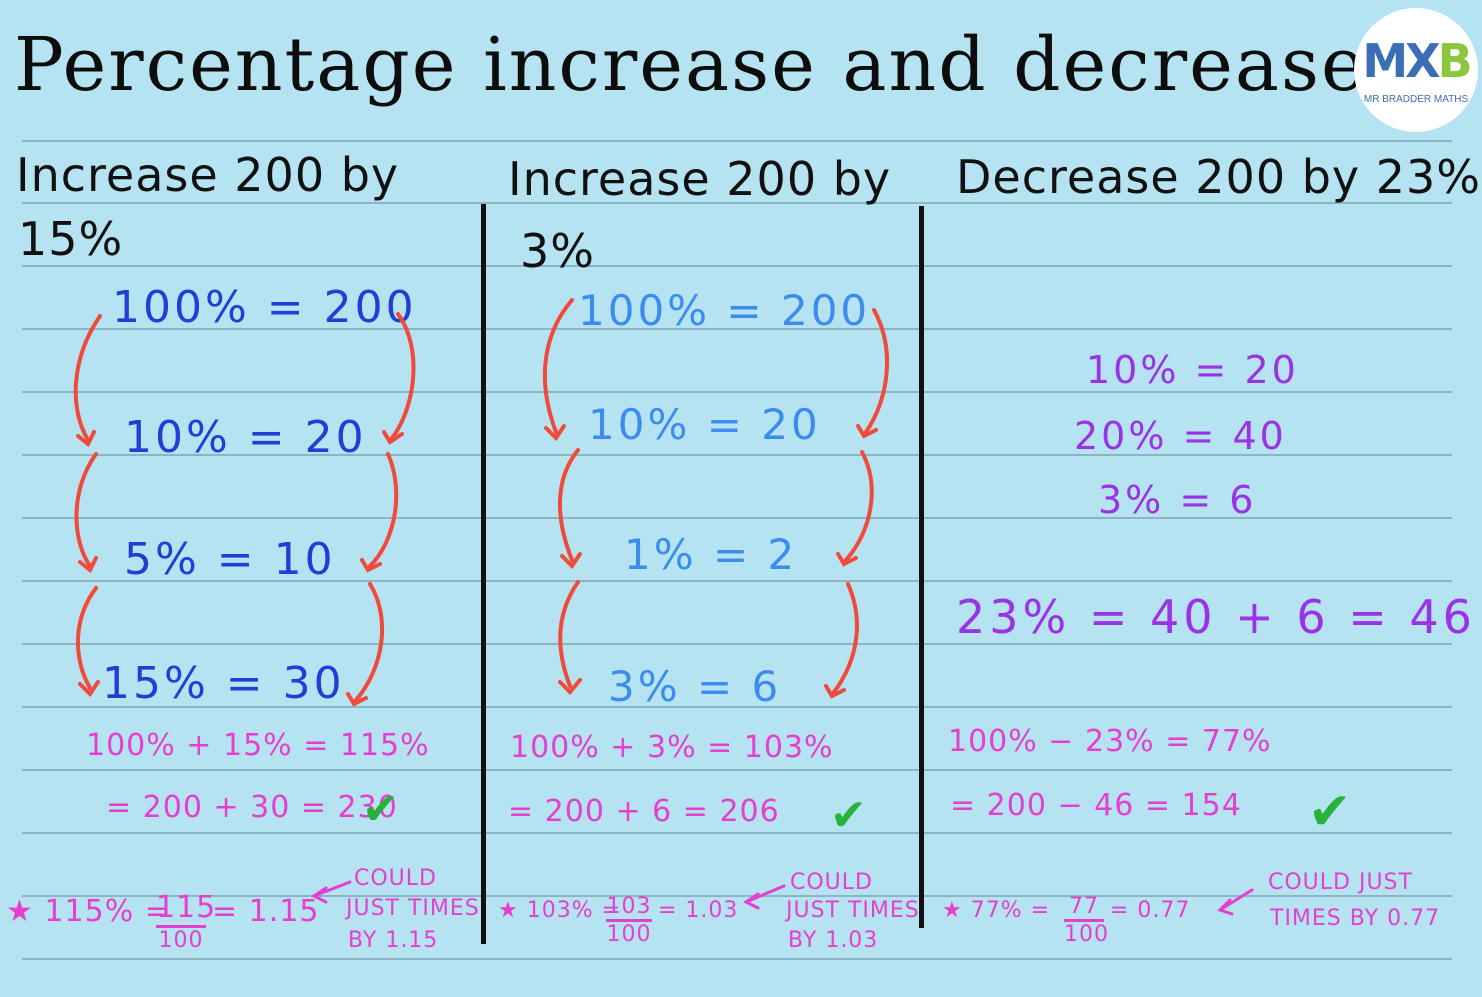  I want to click on col2-comment: JUST TIMES, so click(853, 910).